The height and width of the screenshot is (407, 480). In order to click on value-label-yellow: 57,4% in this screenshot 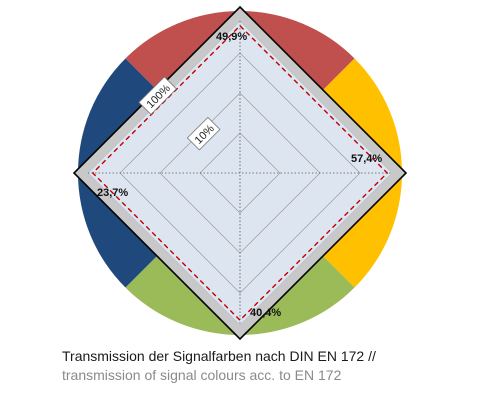, I will do `click(366, 159)`.